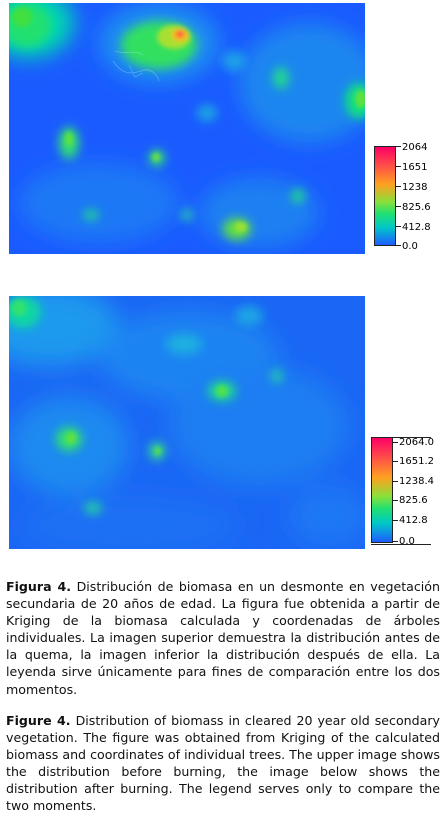 This screenshot has width=447, height=831. Describe the element at coordinates (415, 167) in the screenshot. I see `legend-label: 1651` at that location.